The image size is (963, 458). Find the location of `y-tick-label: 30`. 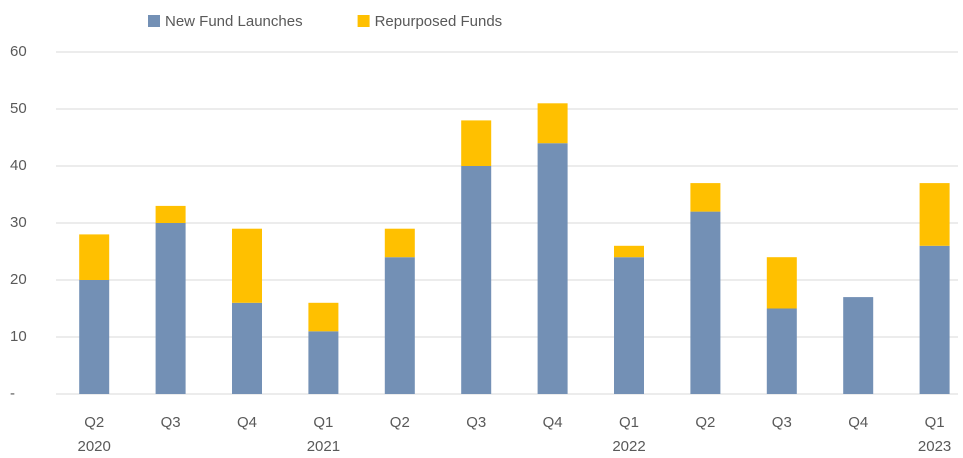

y-tick-label: 30 is located at coordinates (18, 222).